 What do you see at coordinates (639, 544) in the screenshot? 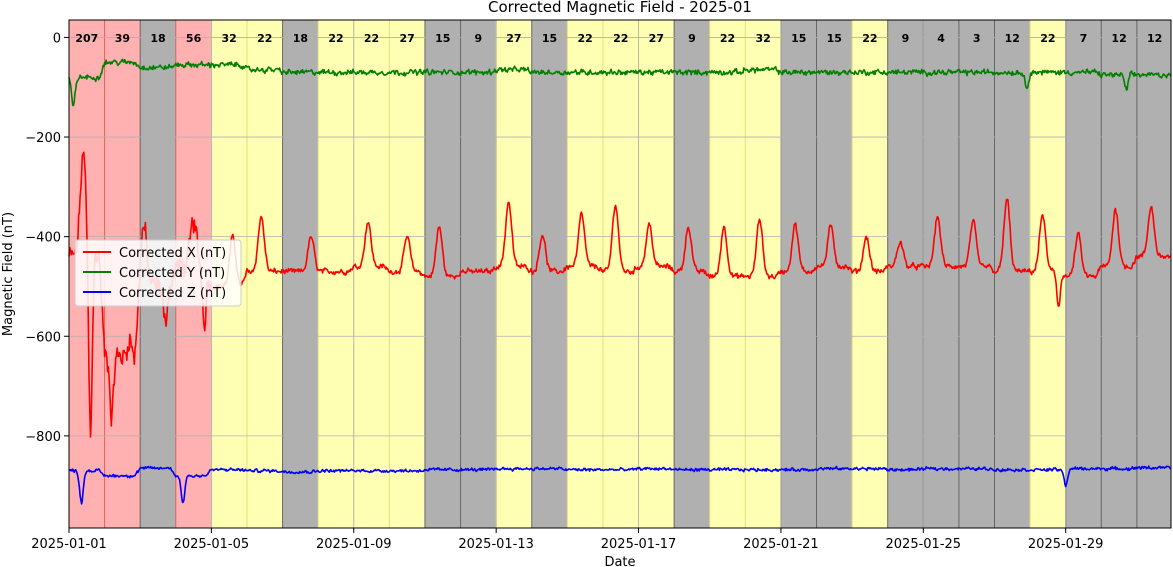
I see `x-tick-label: 2025-01-17` at bounding box center [639, 544].